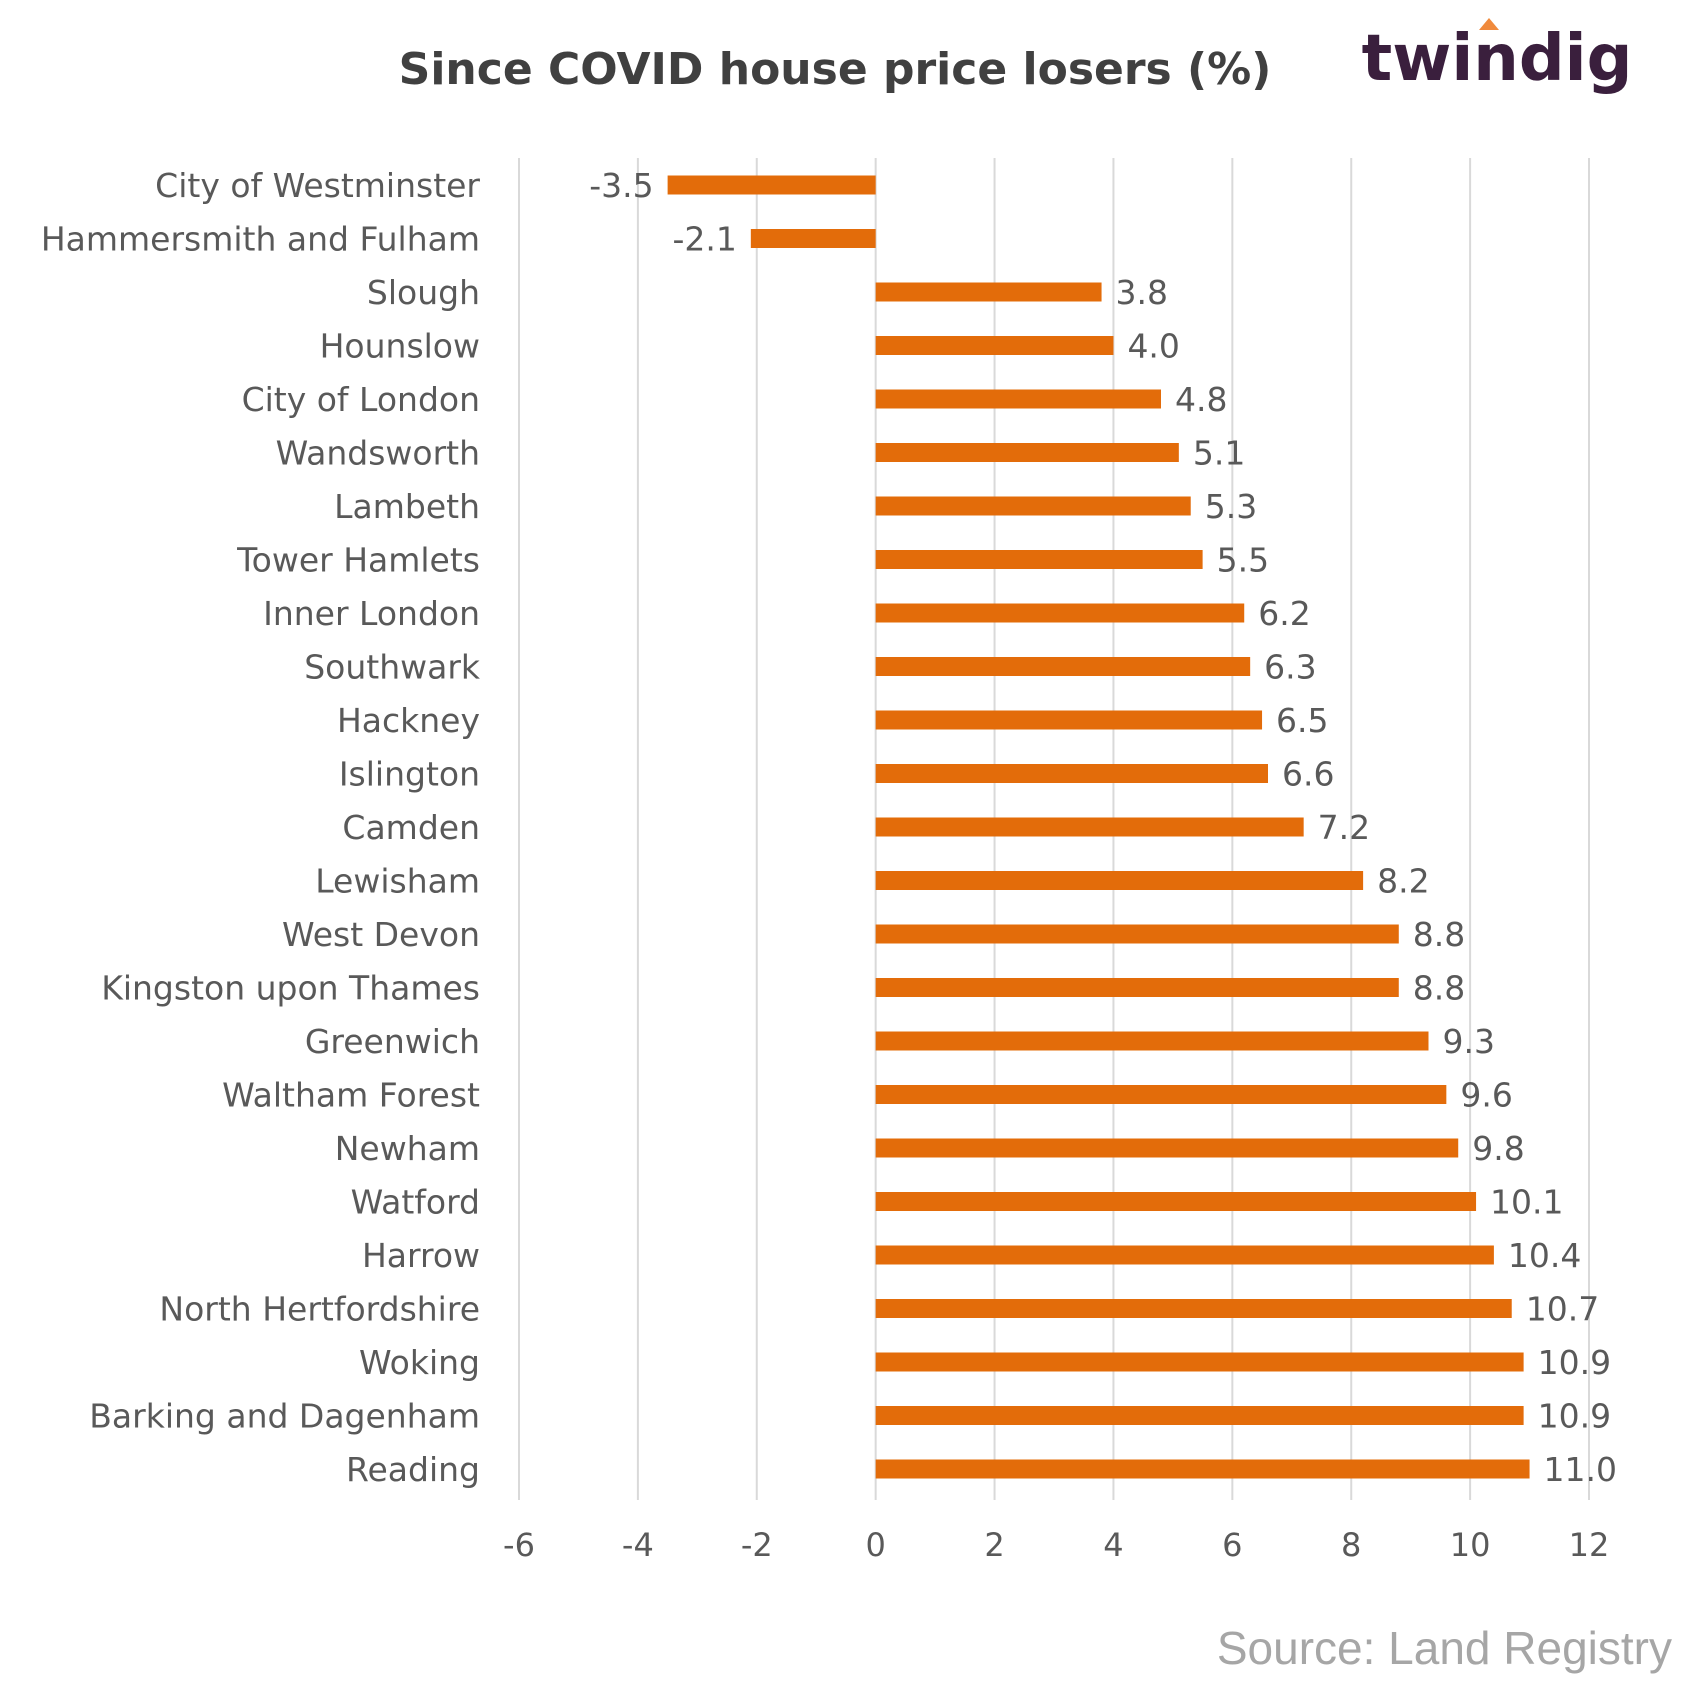 Image resolution: width=1692 pixels, height=1687 pixels. Describe the element at coordinates (407, 506) in the screenshot. I see `category-label: Lambeth` at that location.